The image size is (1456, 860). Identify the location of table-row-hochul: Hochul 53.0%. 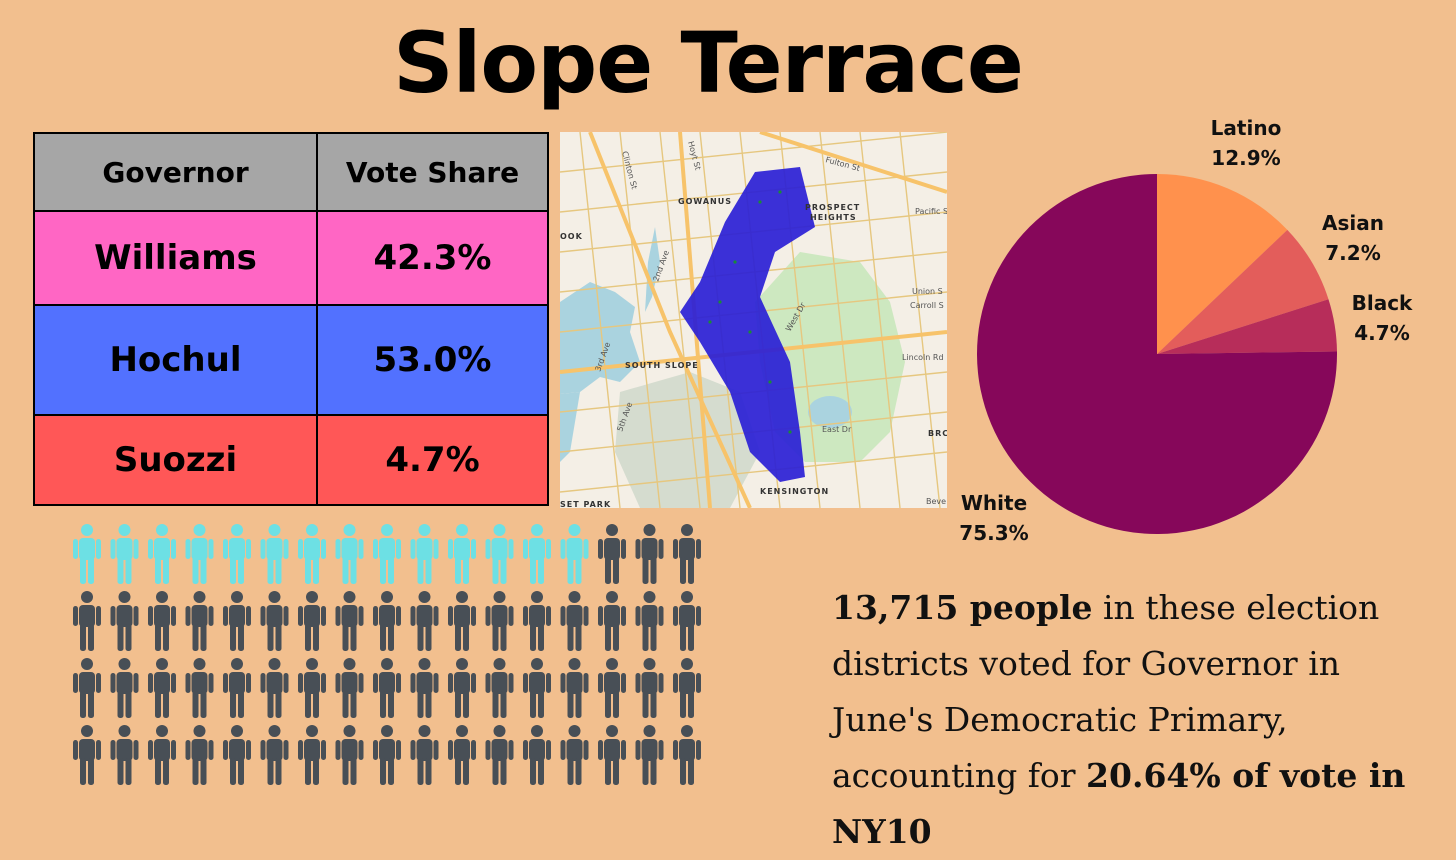
(291, 360).